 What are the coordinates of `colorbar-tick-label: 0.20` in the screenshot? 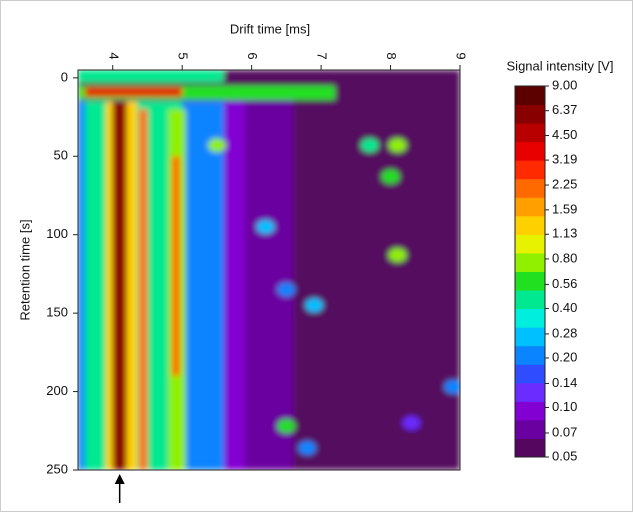 It's located at (564, 356).